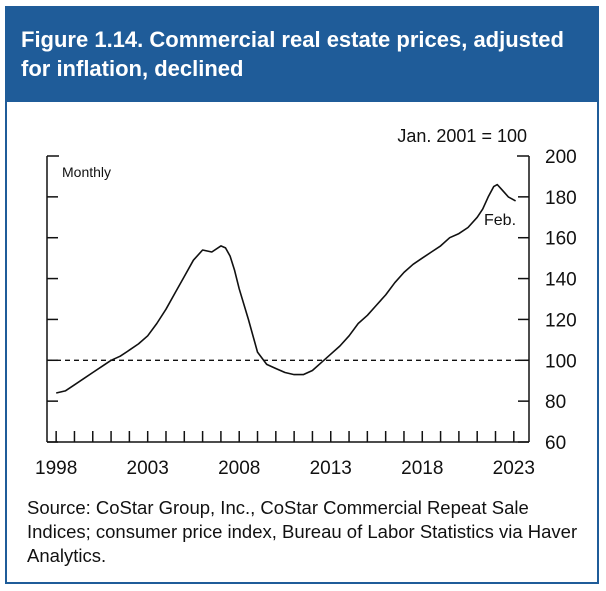 The height and width of the screenshot is (591, 606). What do you see at coordinates (561, 361) in the screenshot?
I see `y-tick-label: 100` at bounding box center [561, 361].